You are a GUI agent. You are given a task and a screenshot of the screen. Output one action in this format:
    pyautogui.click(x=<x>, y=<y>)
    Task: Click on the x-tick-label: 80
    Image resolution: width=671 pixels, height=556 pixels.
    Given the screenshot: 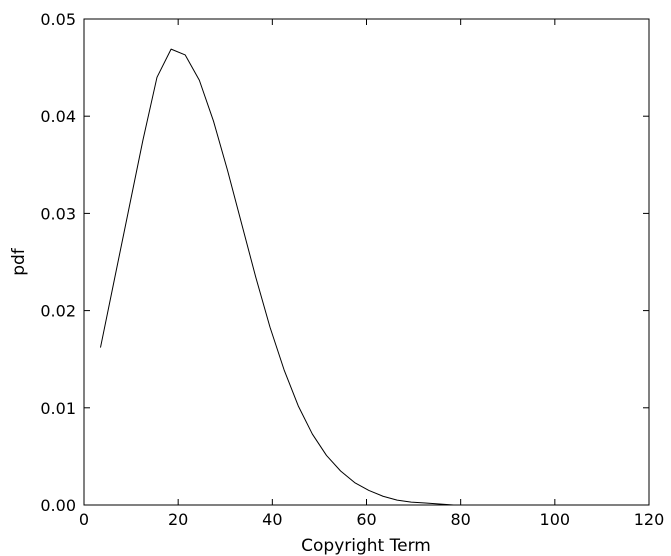 What is the action you would take?
    pyautogui.click(x=460, y=519)
    